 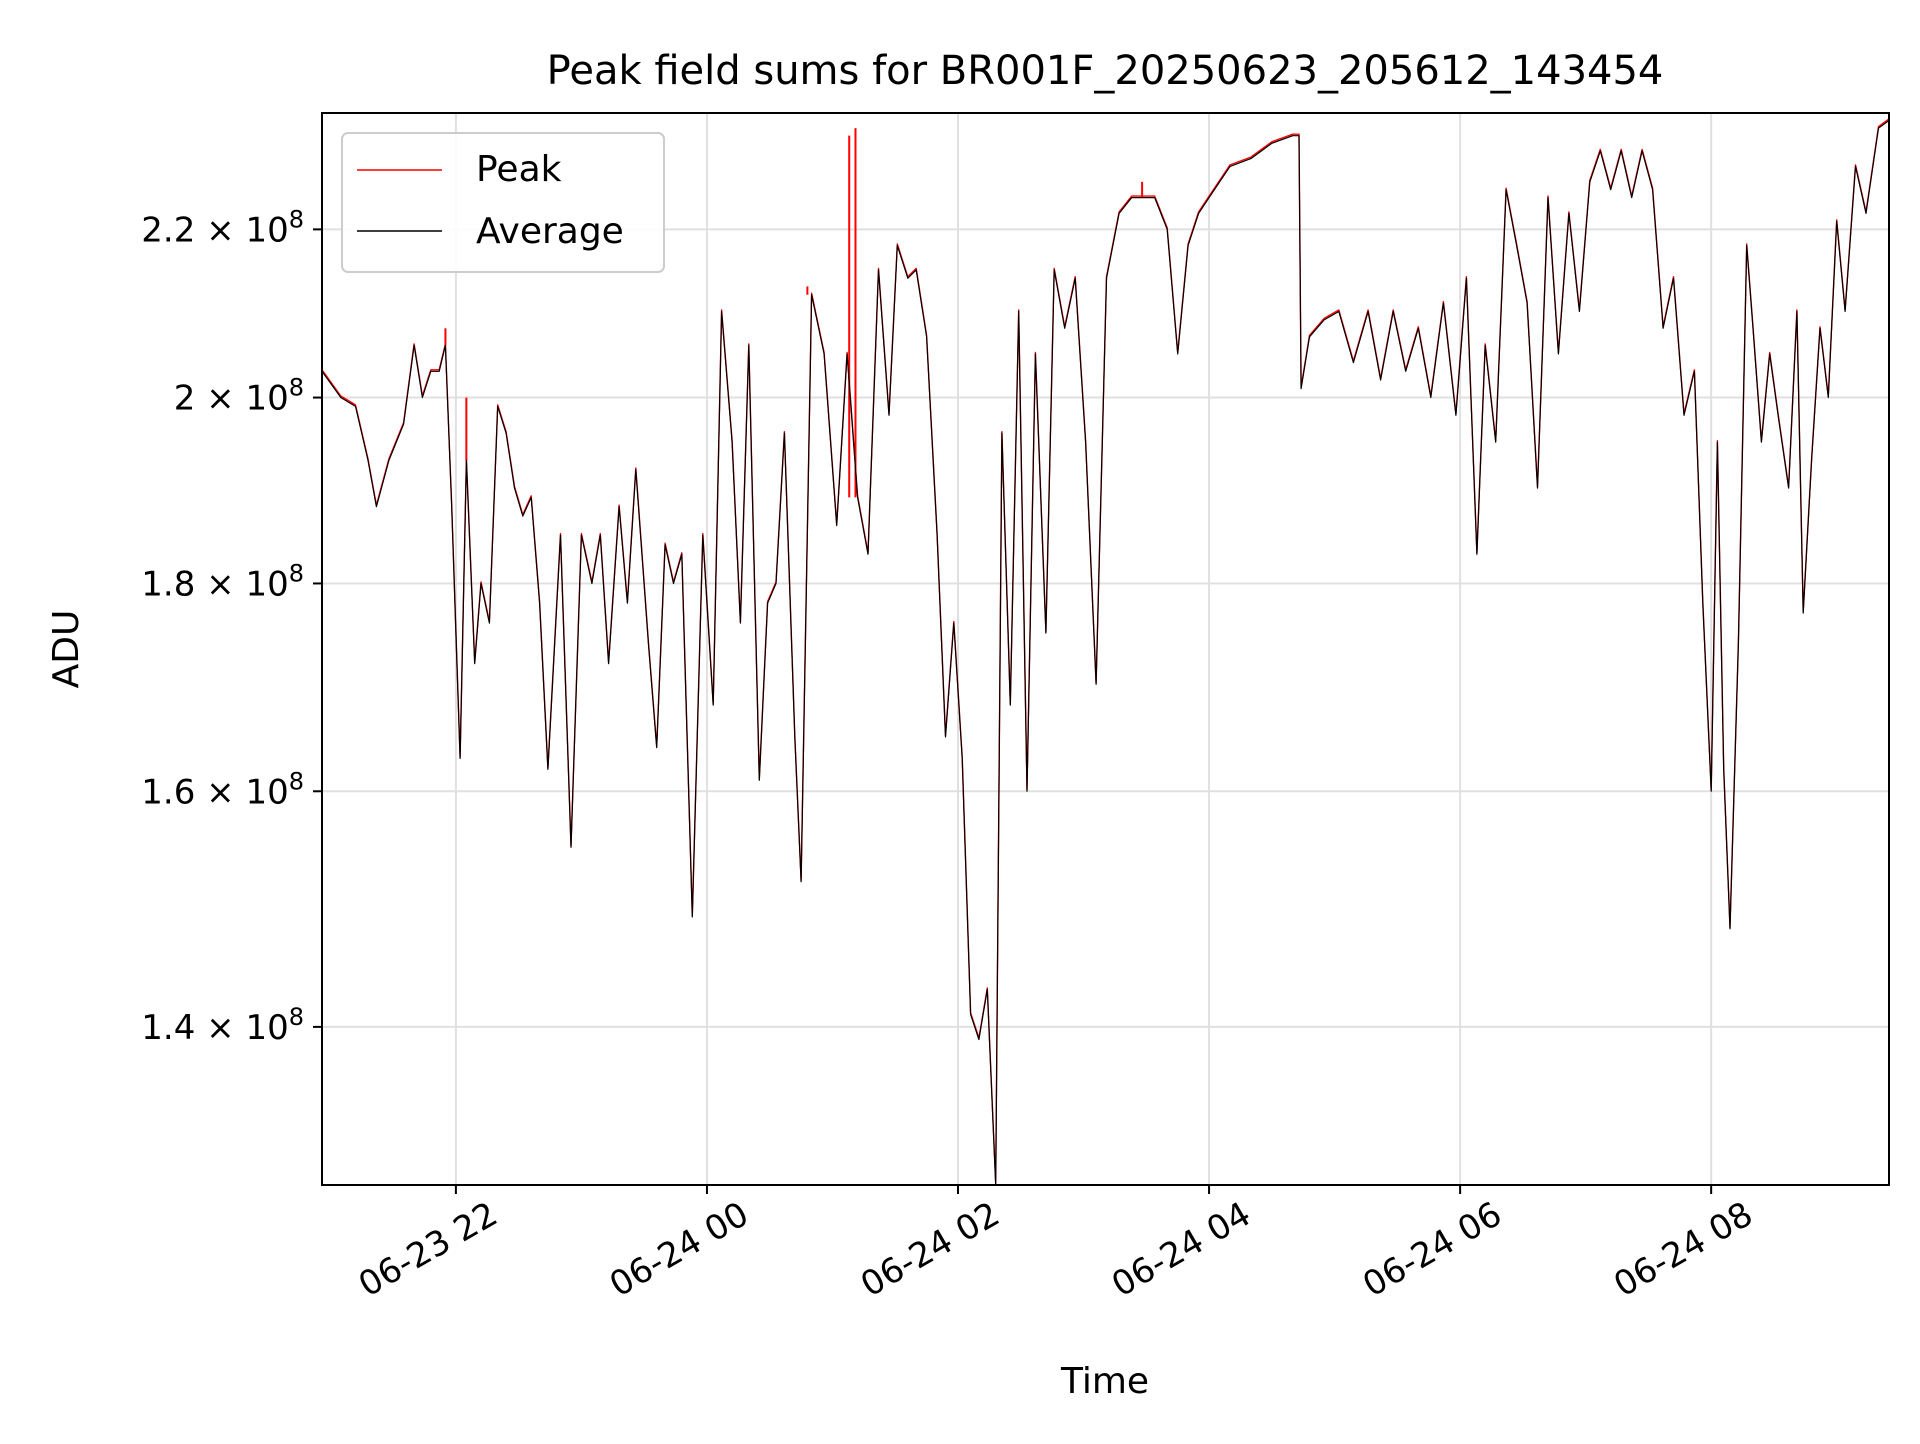 What do you see at coordinates (222, 227) in the screenshot?
I see `y-tick-label: 2.2 × 108` at bounding box center [222, 227].